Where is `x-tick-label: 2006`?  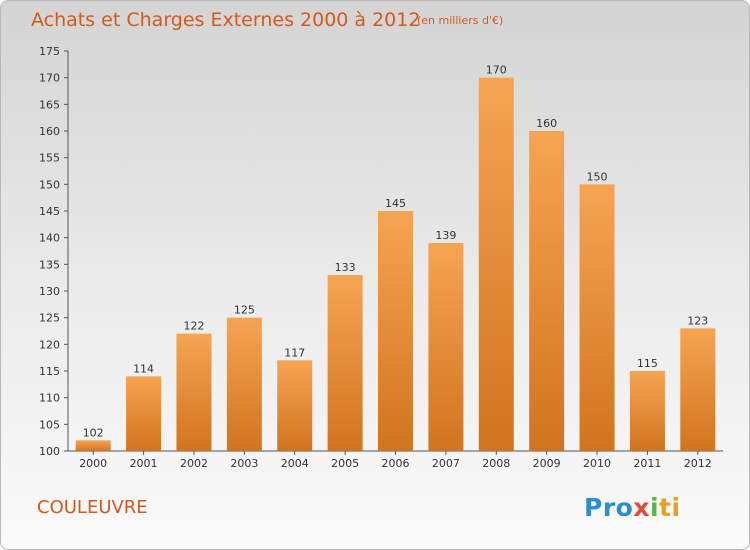 x-tick-label: 2006 is located at coordinates (396, 463).